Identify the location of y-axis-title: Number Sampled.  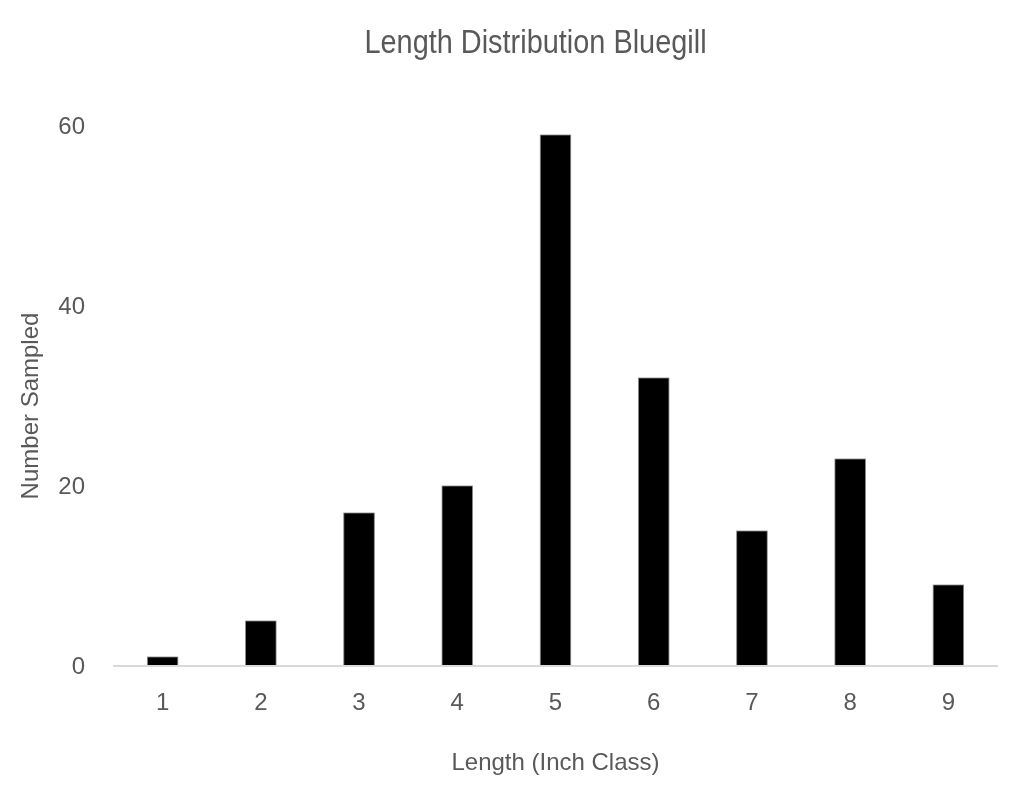
(29, 406).